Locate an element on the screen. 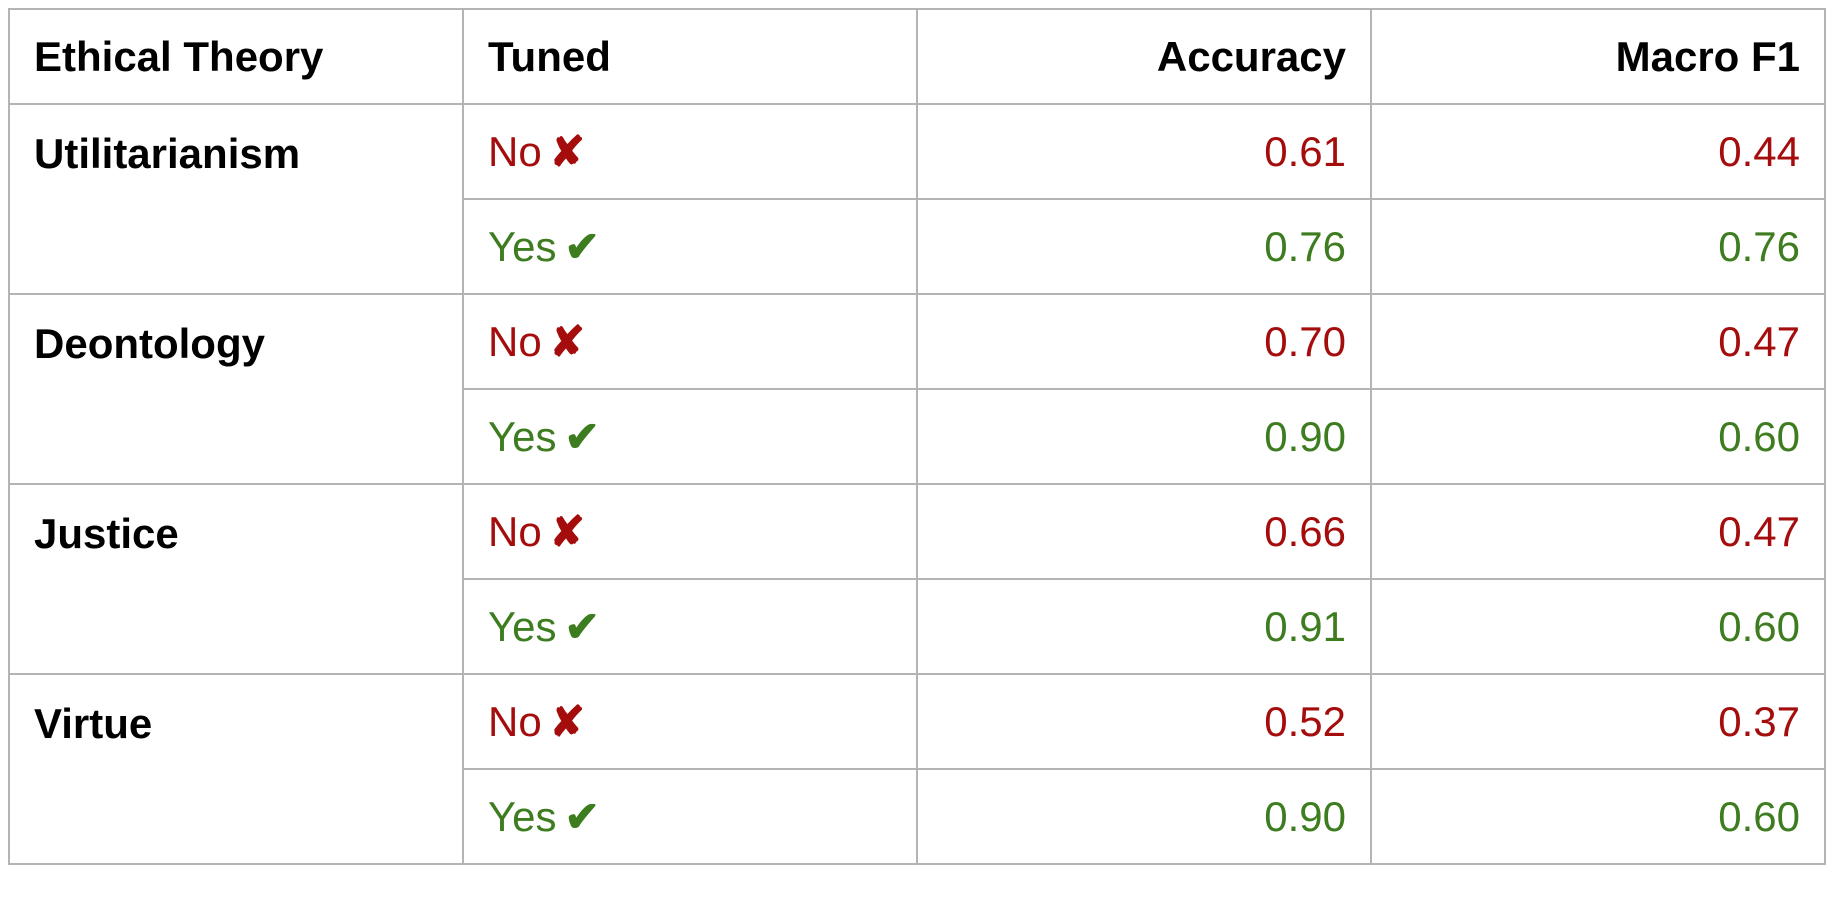  accuracy-cell: 0.61 is located at coordinates (1144, 151).